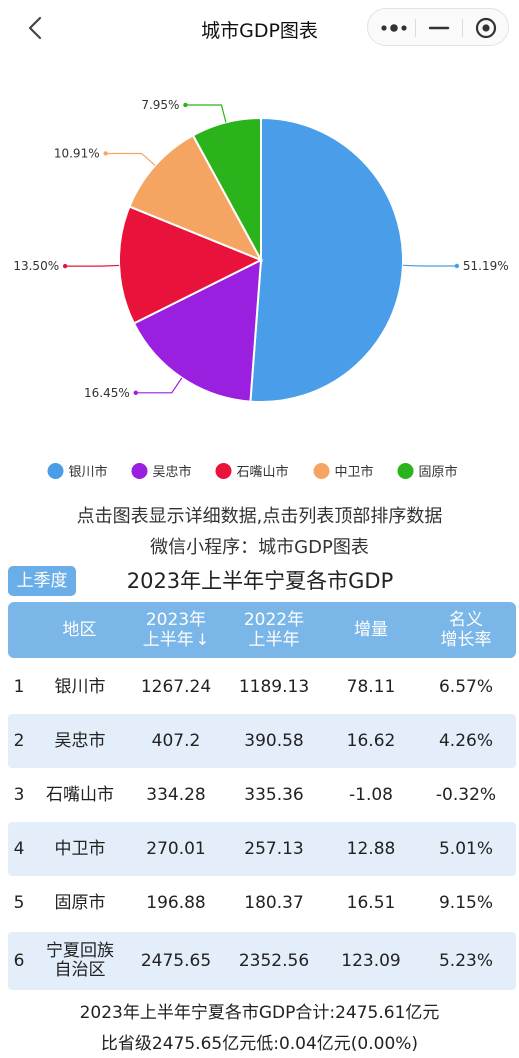  I want to click on row-2023: 2475.65, so click(176, 960).